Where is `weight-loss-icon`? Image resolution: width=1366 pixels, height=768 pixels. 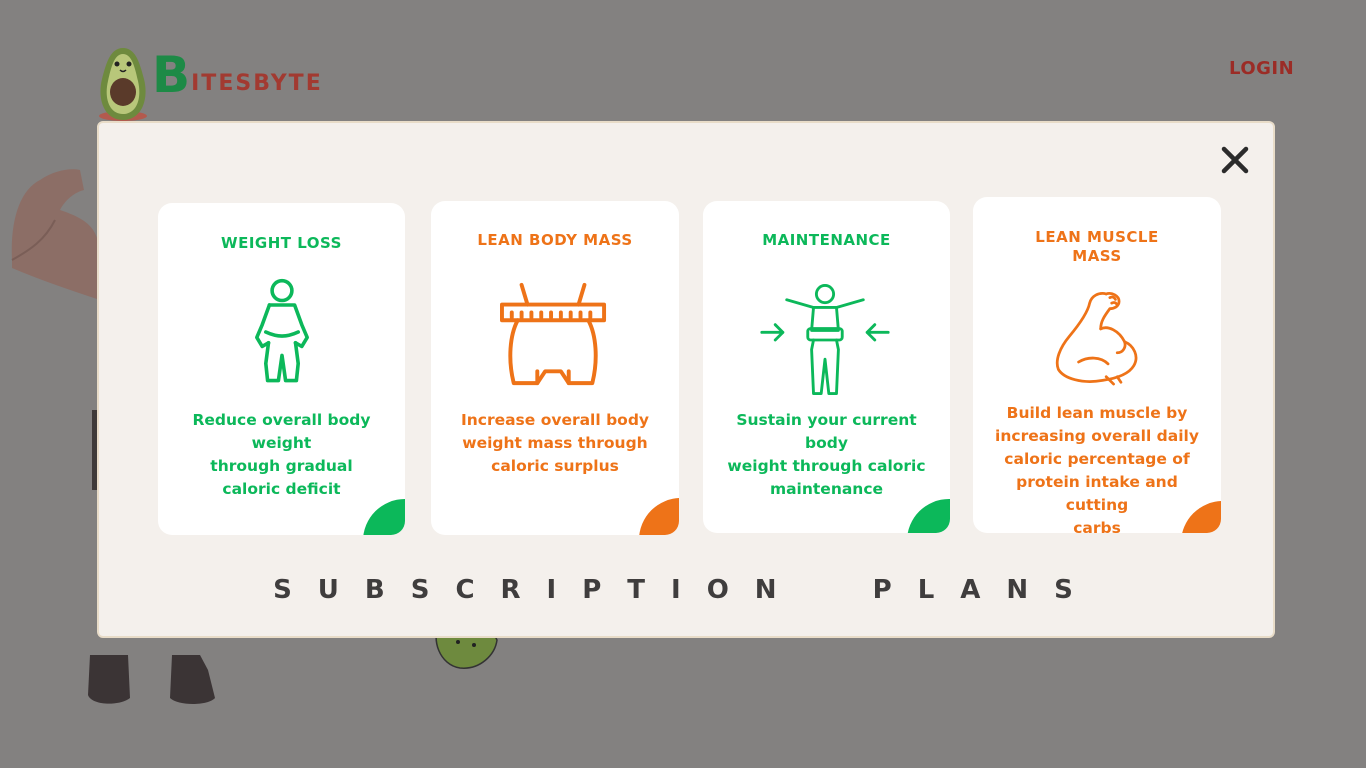
weight-loss-icon is located at coordinates (282, 330).